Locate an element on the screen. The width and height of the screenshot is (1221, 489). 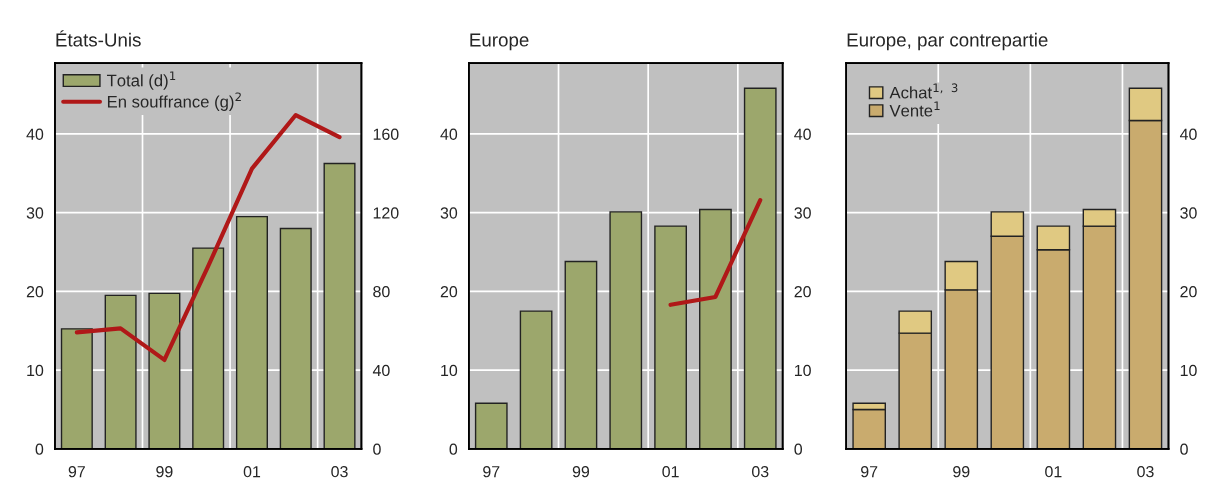
y2-tick-label: 120 is located at coordinates (386, 213).